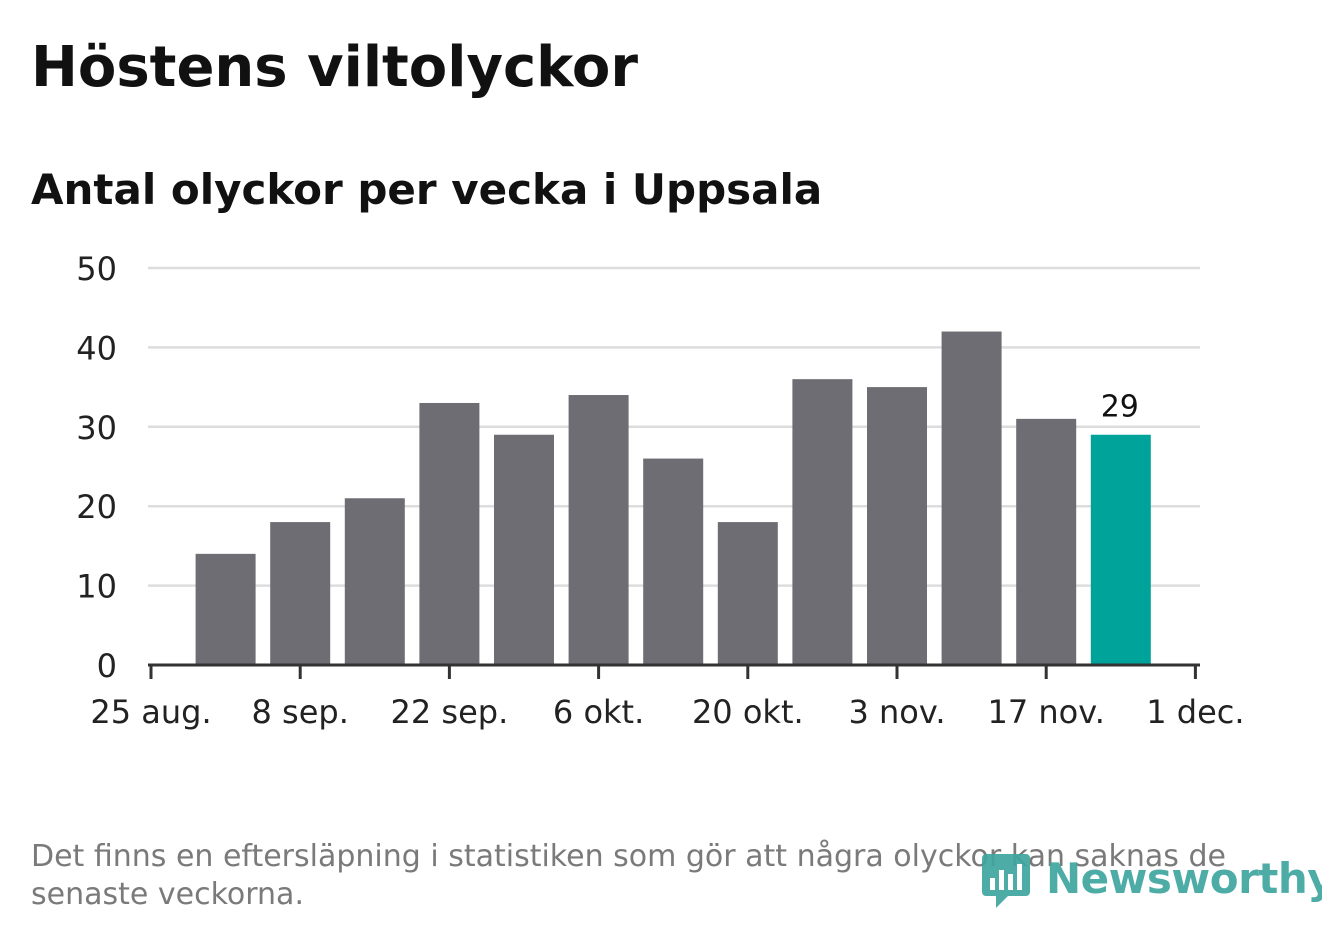  What do you see at coordinates (150, 712) in the screenshot?
I see `x-tick-label-0: 25 aug.` at bounding box center [150, 712].